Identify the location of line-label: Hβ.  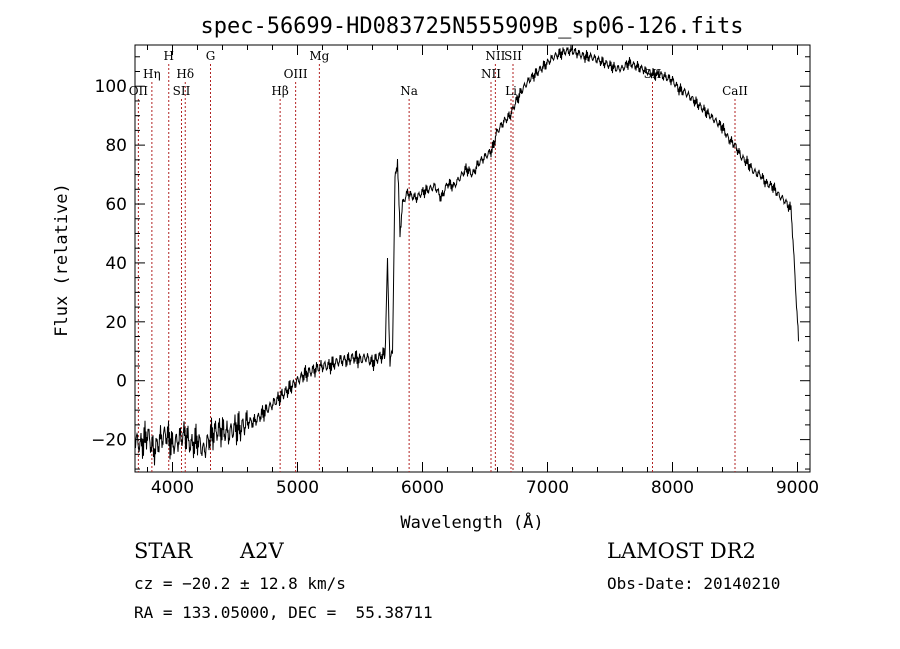
(279, 91).